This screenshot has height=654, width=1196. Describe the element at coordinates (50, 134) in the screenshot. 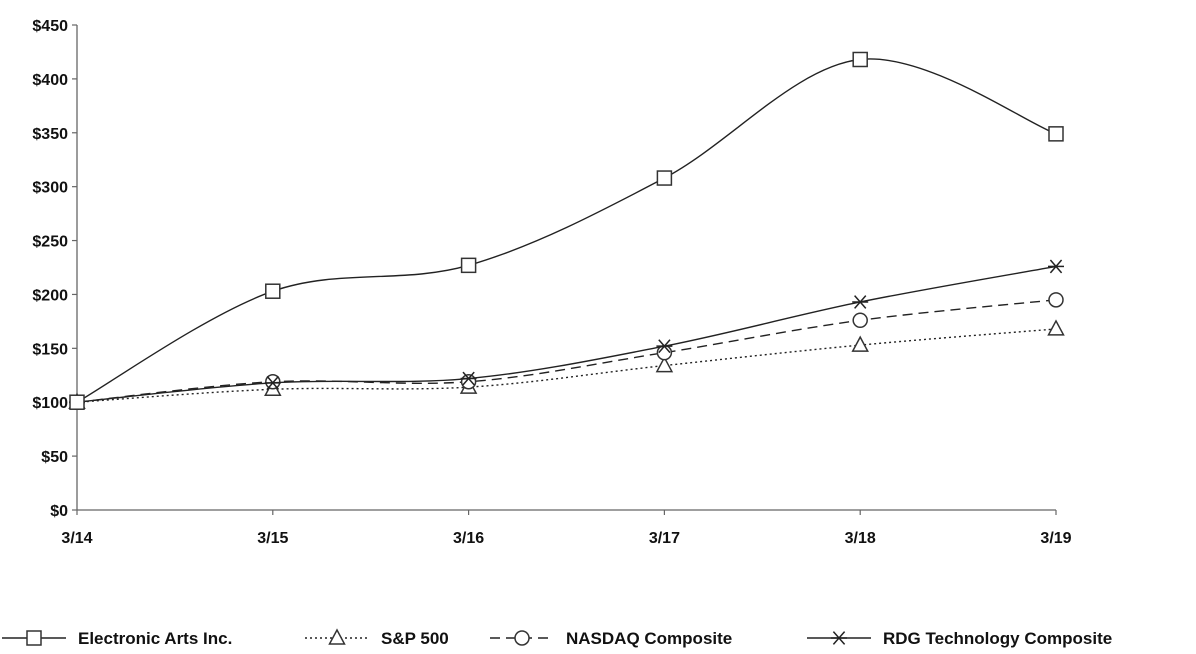

I see `y-tick-label: $350` at that location.